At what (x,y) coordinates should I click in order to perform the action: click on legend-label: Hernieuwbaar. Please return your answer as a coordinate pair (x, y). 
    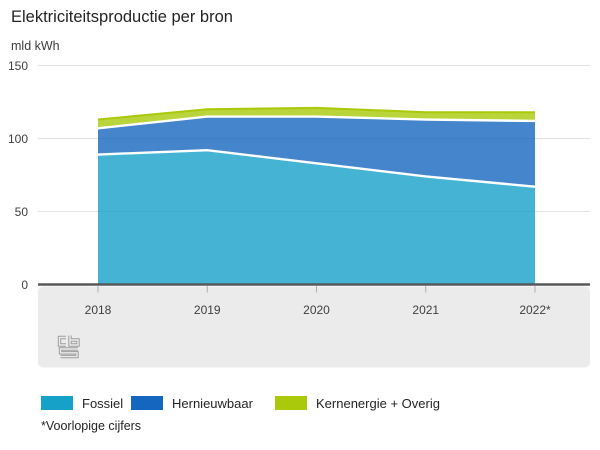
    Looking at the image, I should click on (212, 403).